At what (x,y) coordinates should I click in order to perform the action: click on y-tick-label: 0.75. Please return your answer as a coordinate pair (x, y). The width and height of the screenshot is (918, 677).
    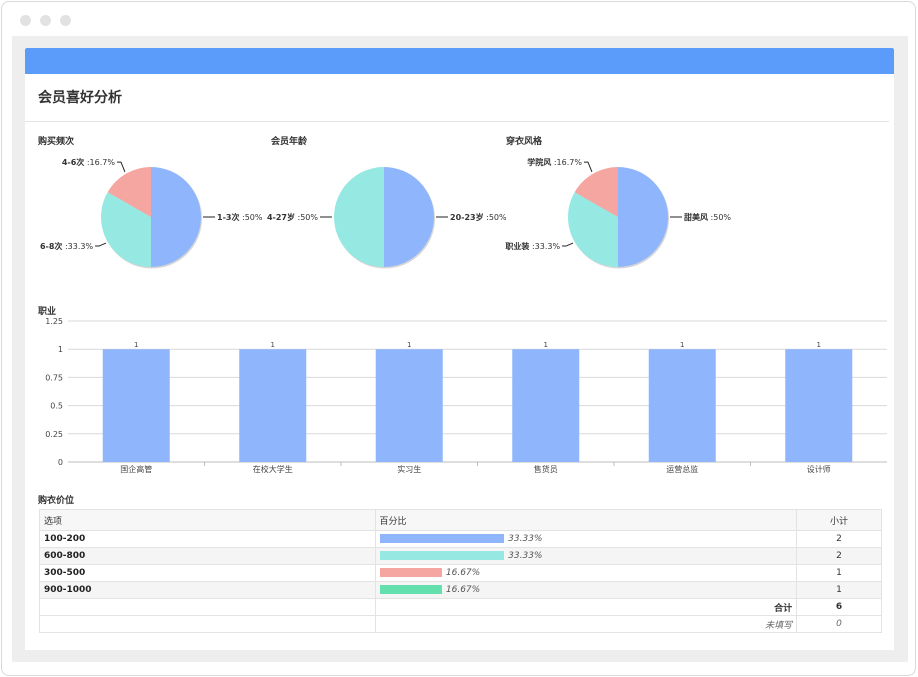
    Looking at the image, I should click on (54, 377).